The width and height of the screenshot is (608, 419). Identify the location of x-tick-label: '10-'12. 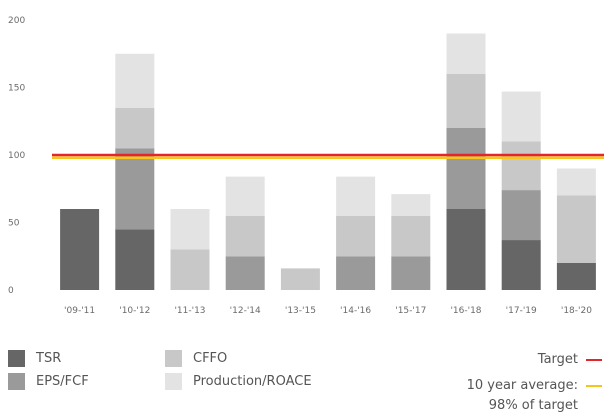
(134, 311).